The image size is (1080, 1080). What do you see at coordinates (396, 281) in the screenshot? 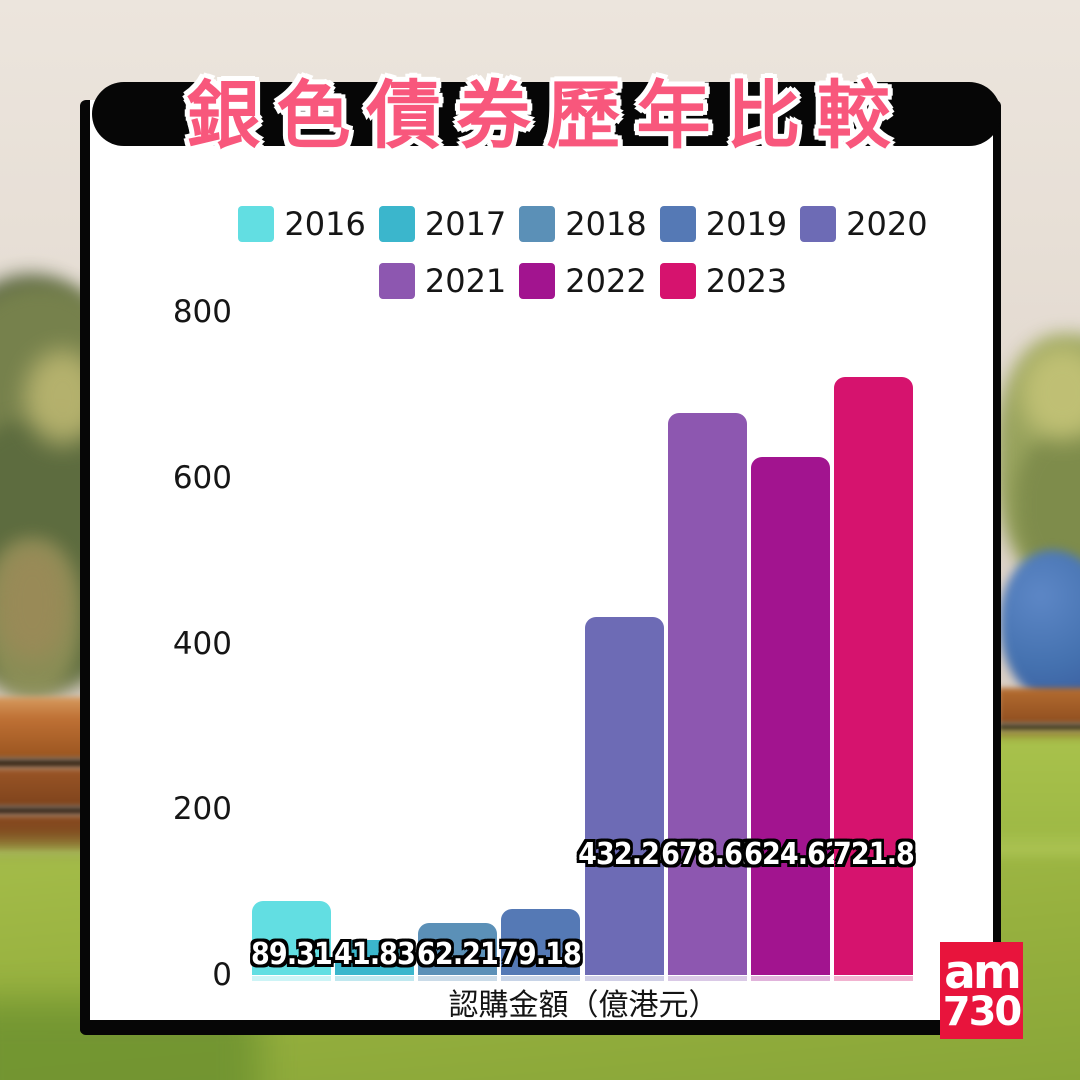
I see `legend-swatch-2021` at bounding box center [396, 281].